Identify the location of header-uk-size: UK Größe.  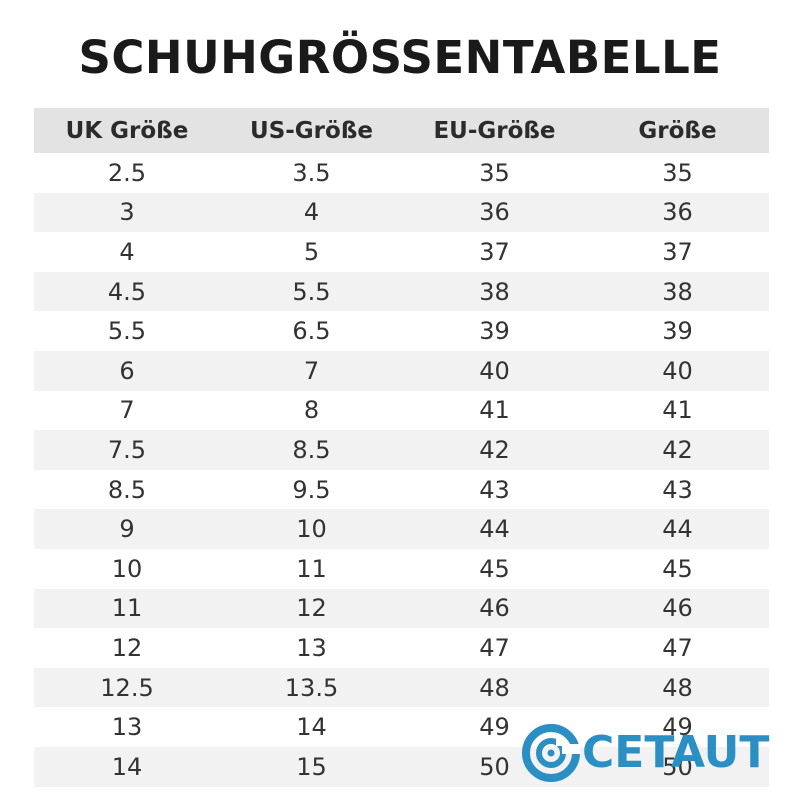
(127, 130).